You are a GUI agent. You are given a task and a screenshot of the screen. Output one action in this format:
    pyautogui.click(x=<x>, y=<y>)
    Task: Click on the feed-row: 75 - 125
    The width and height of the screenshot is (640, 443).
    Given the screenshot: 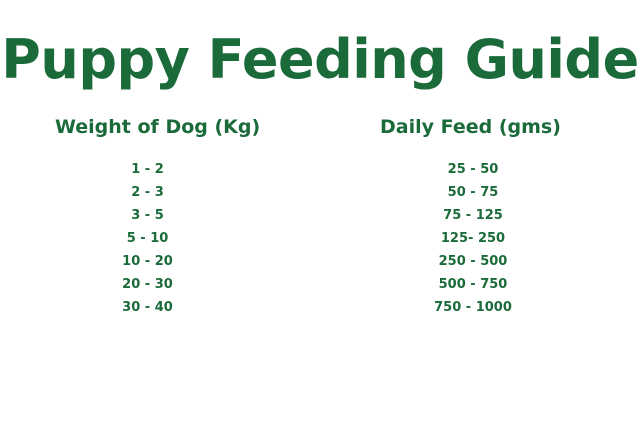 What is the action you would take?
    pyautogui.click(x=473, y=215)
    